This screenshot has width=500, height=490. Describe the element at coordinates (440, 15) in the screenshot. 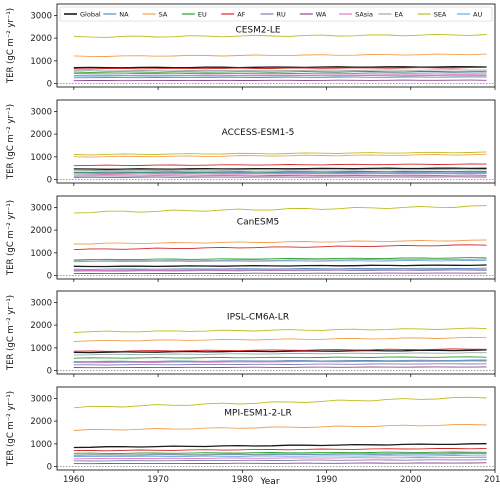

I see `legend-label-sea: SEA` at that location.